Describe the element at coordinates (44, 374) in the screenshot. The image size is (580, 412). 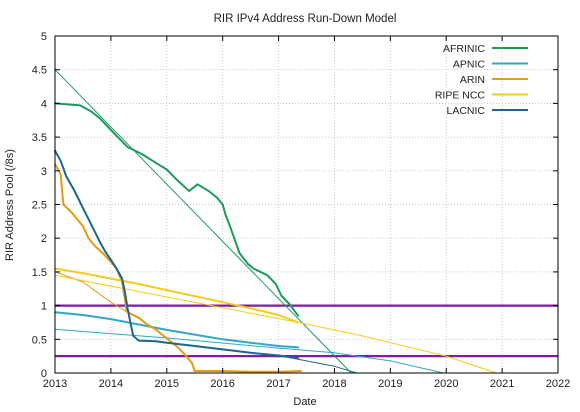
I see `y-tick-label: 0` at that location.